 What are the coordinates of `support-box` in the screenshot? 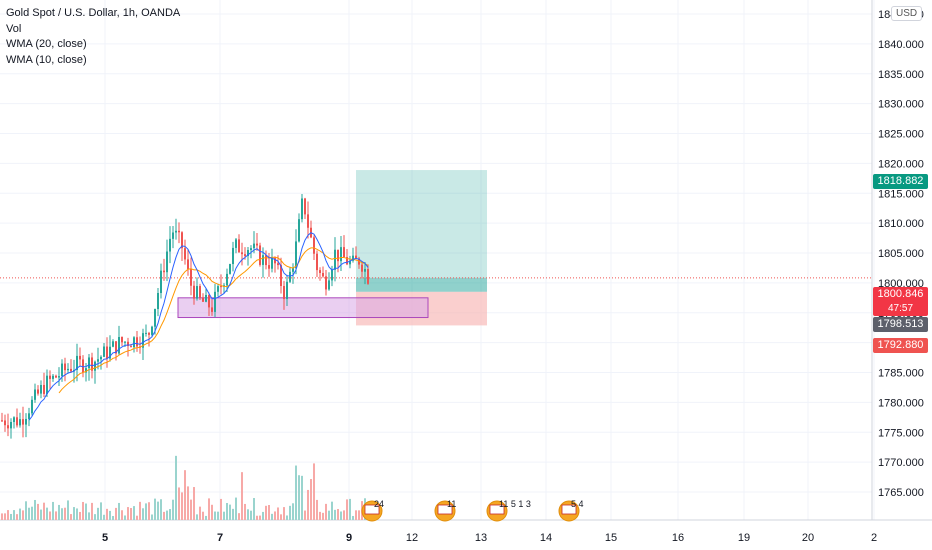 It's located at (303, 308).